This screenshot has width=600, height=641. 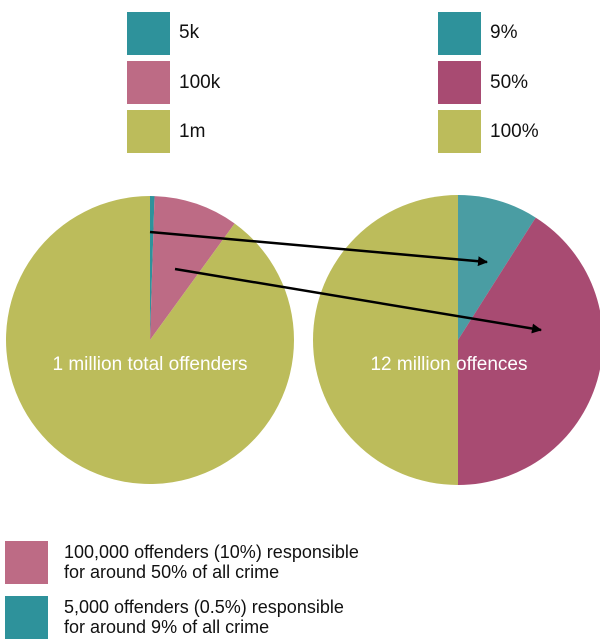 What do you see at coordinates (318, 248) in the screenshot?
I see `arrow-5k-to-9pct` at bounding box center [318, 248].